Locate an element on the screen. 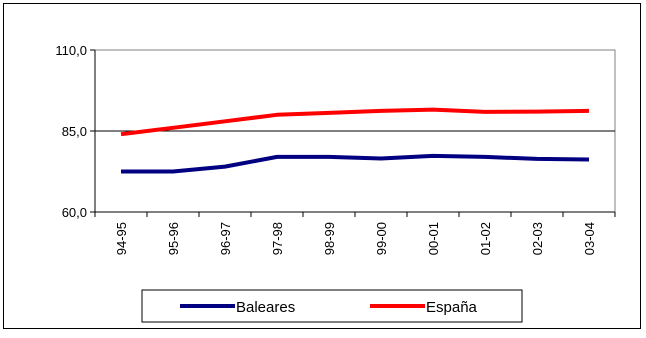 Image resolution: width=646 pixels, height=338 pixels. x-tick-label: 03-04 is located at coordinates (589, 238).